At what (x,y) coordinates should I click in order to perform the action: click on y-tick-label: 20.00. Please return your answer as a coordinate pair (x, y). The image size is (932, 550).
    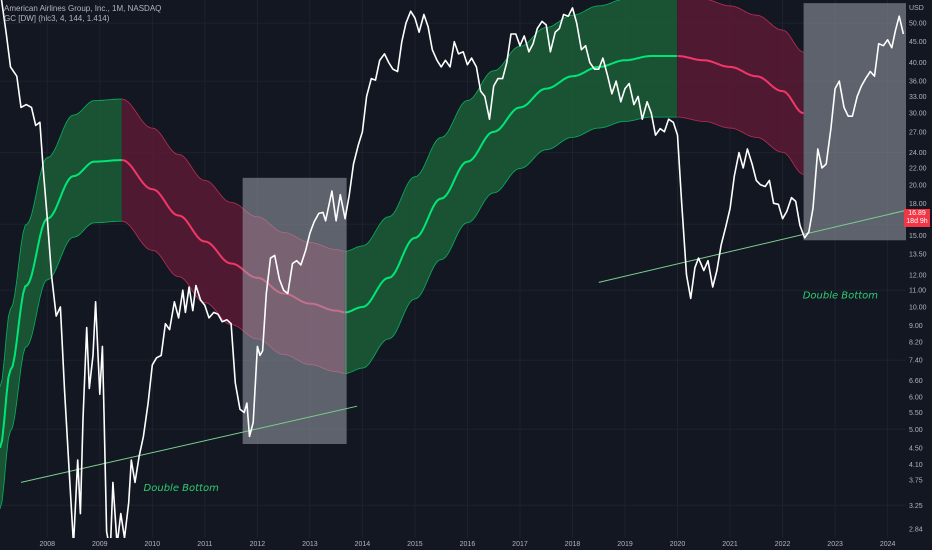
    Looking at the image, I should click on (918, 185).